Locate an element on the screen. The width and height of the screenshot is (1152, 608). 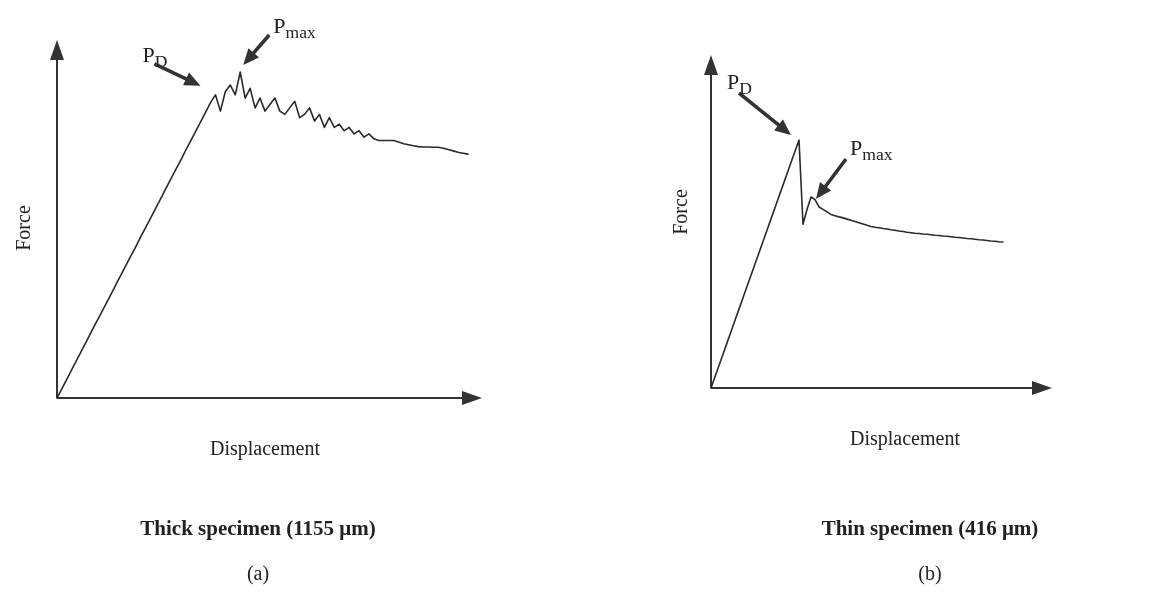
text: (a) is located at coordinates (258, 573).